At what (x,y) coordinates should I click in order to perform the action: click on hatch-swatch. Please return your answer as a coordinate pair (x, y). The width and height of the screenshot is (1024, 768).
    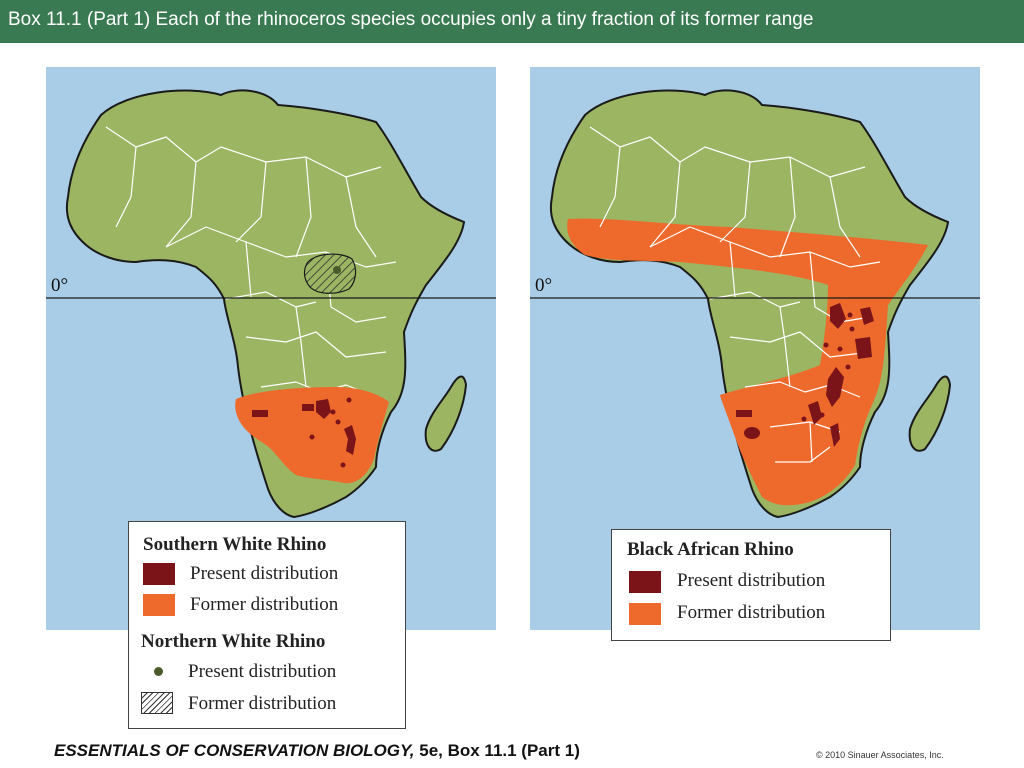
    Looking at the image, I should click on (157, 703).